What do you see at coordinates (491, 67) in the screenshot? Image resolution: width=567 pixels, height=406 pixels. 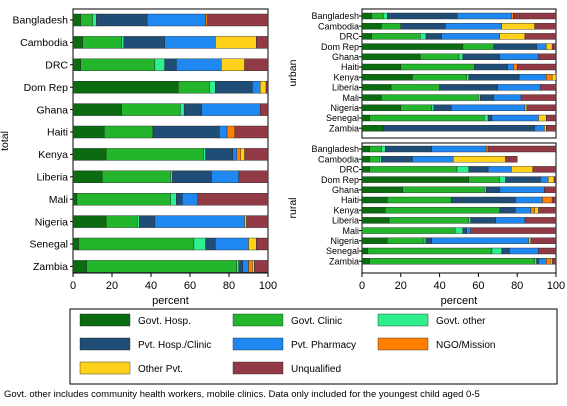 I see `bar-segment-haiti-pvt-hosp-clinic` at bounding box center [491, 67].